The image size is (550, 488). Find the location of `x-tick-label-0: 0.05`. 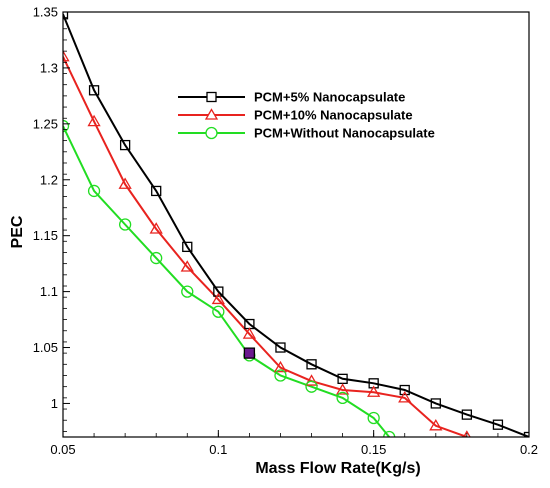

x-tick-label-0: 0.05 is located at coordinates (62, 449).